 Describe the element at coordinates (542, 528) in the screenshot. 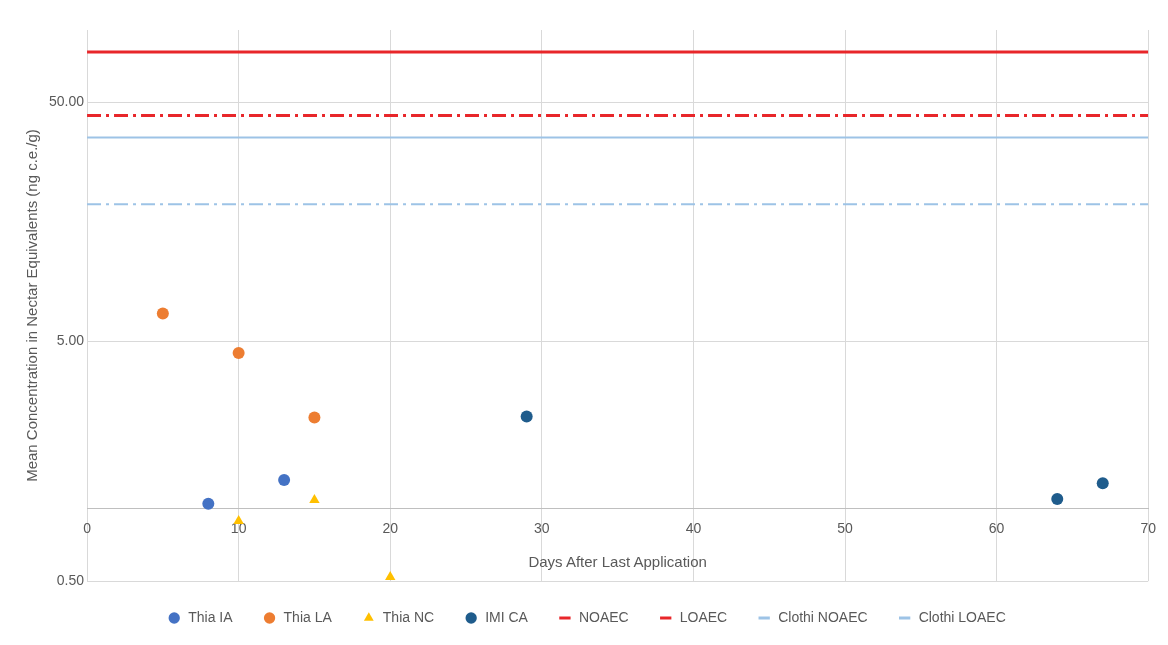

I see `x-tick-label: 30` at that location.